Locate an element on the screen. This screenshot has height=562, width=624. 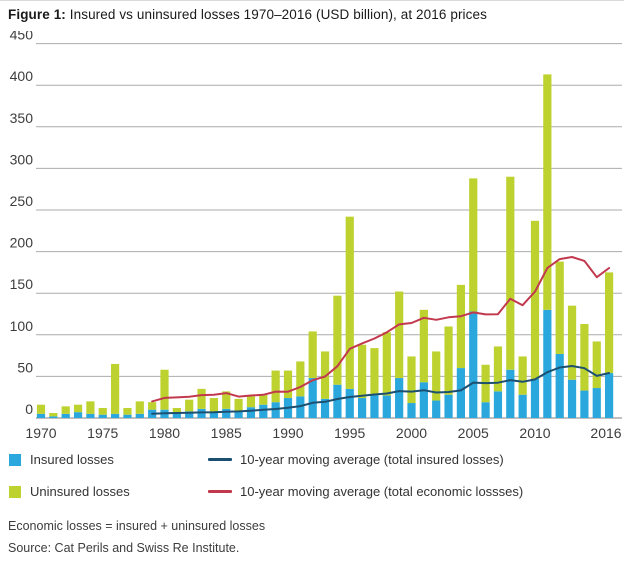
figure-number-label: Figure 1: is located at coordinates (37, 14).